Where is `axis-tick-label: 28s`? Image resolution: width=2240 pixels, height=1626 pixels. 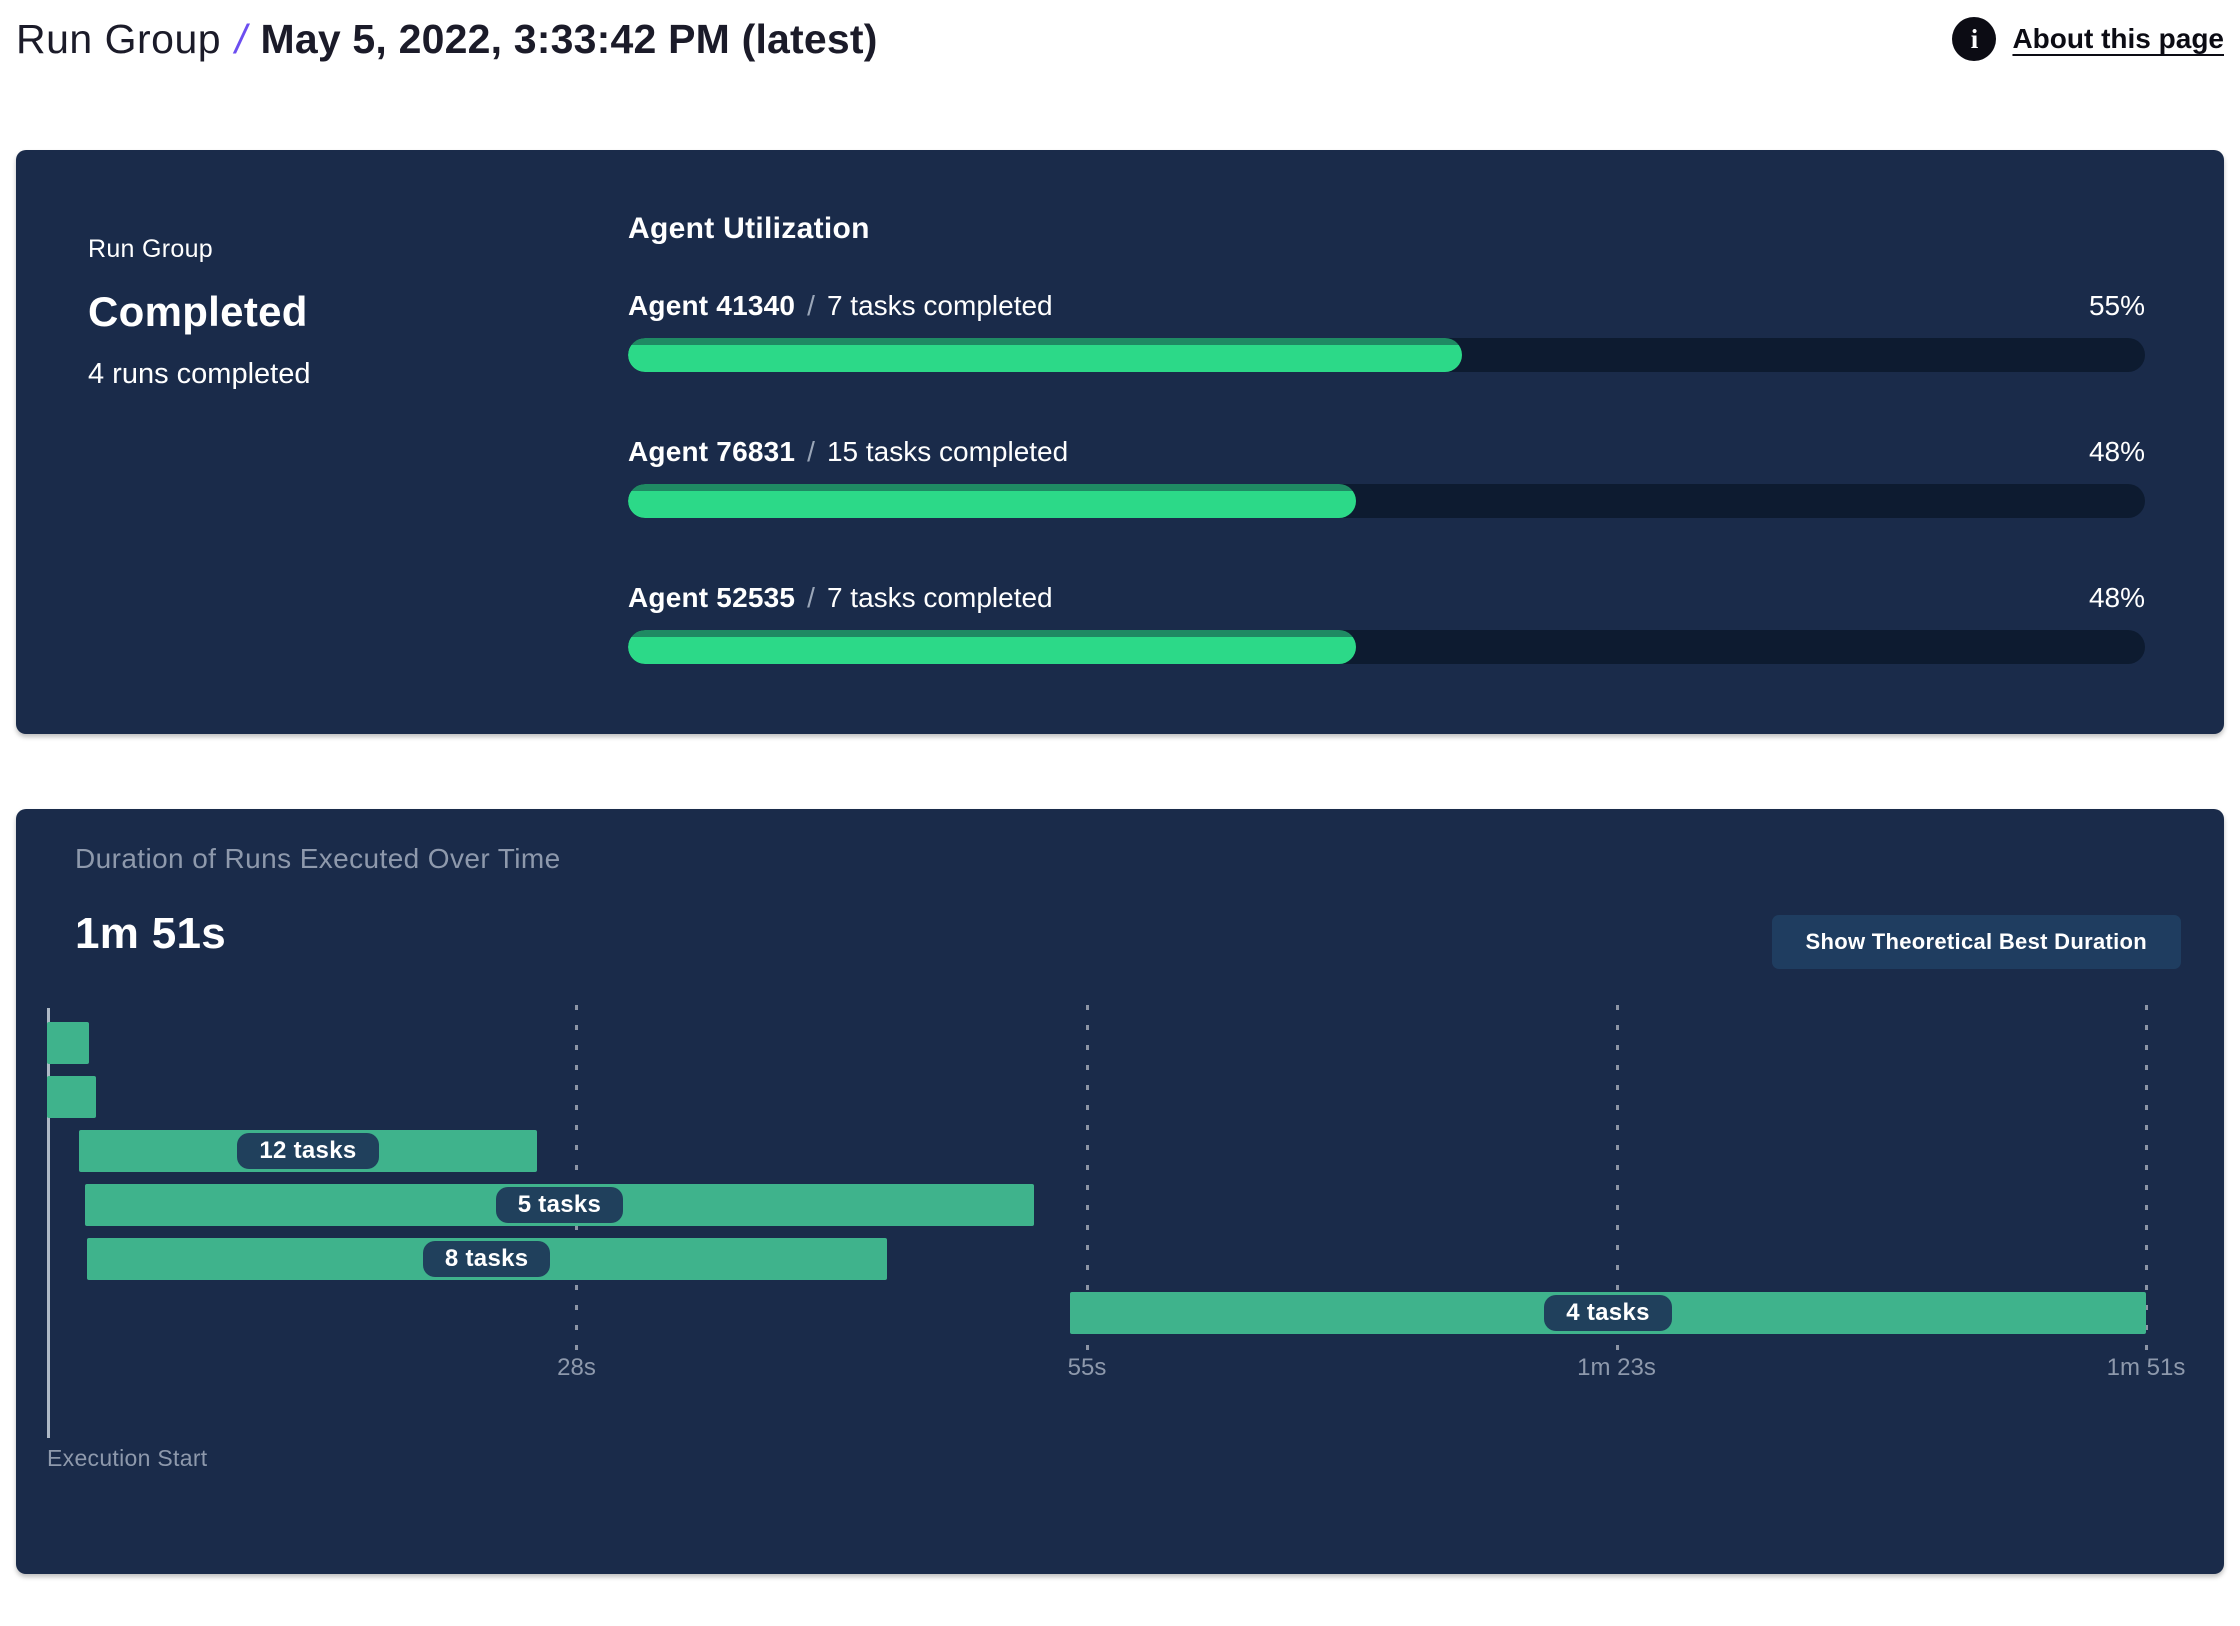 axis-tick-label: 28s is located at coordinates (576, 1367).